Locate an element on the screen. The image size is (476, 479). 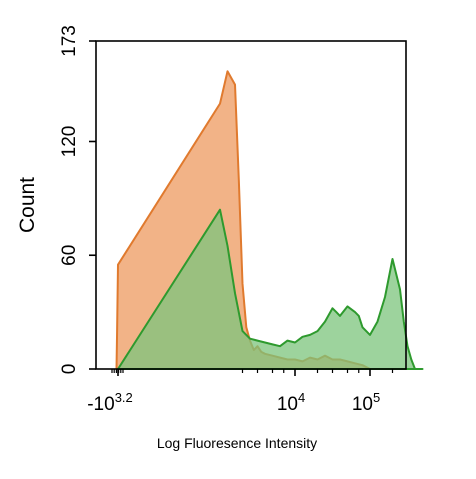
y-tick-label: 120 is located at coordinates (69, 142).